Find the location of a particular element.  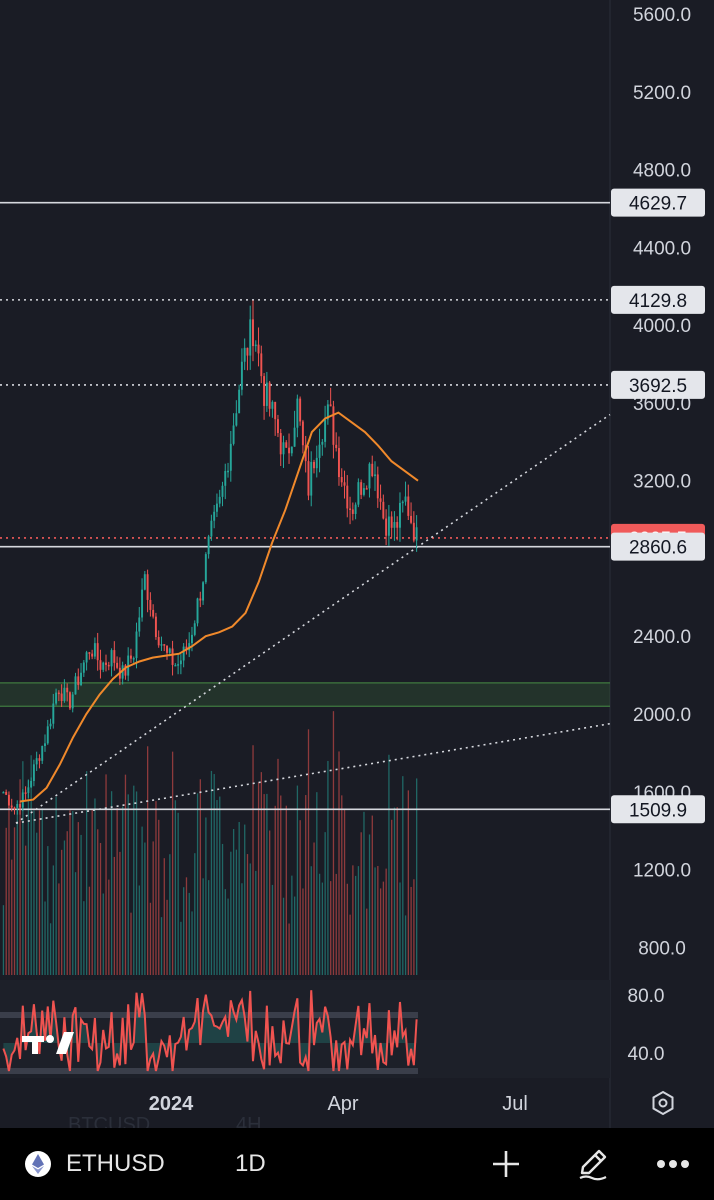

price-label-box is located at coordinates (658, 202).